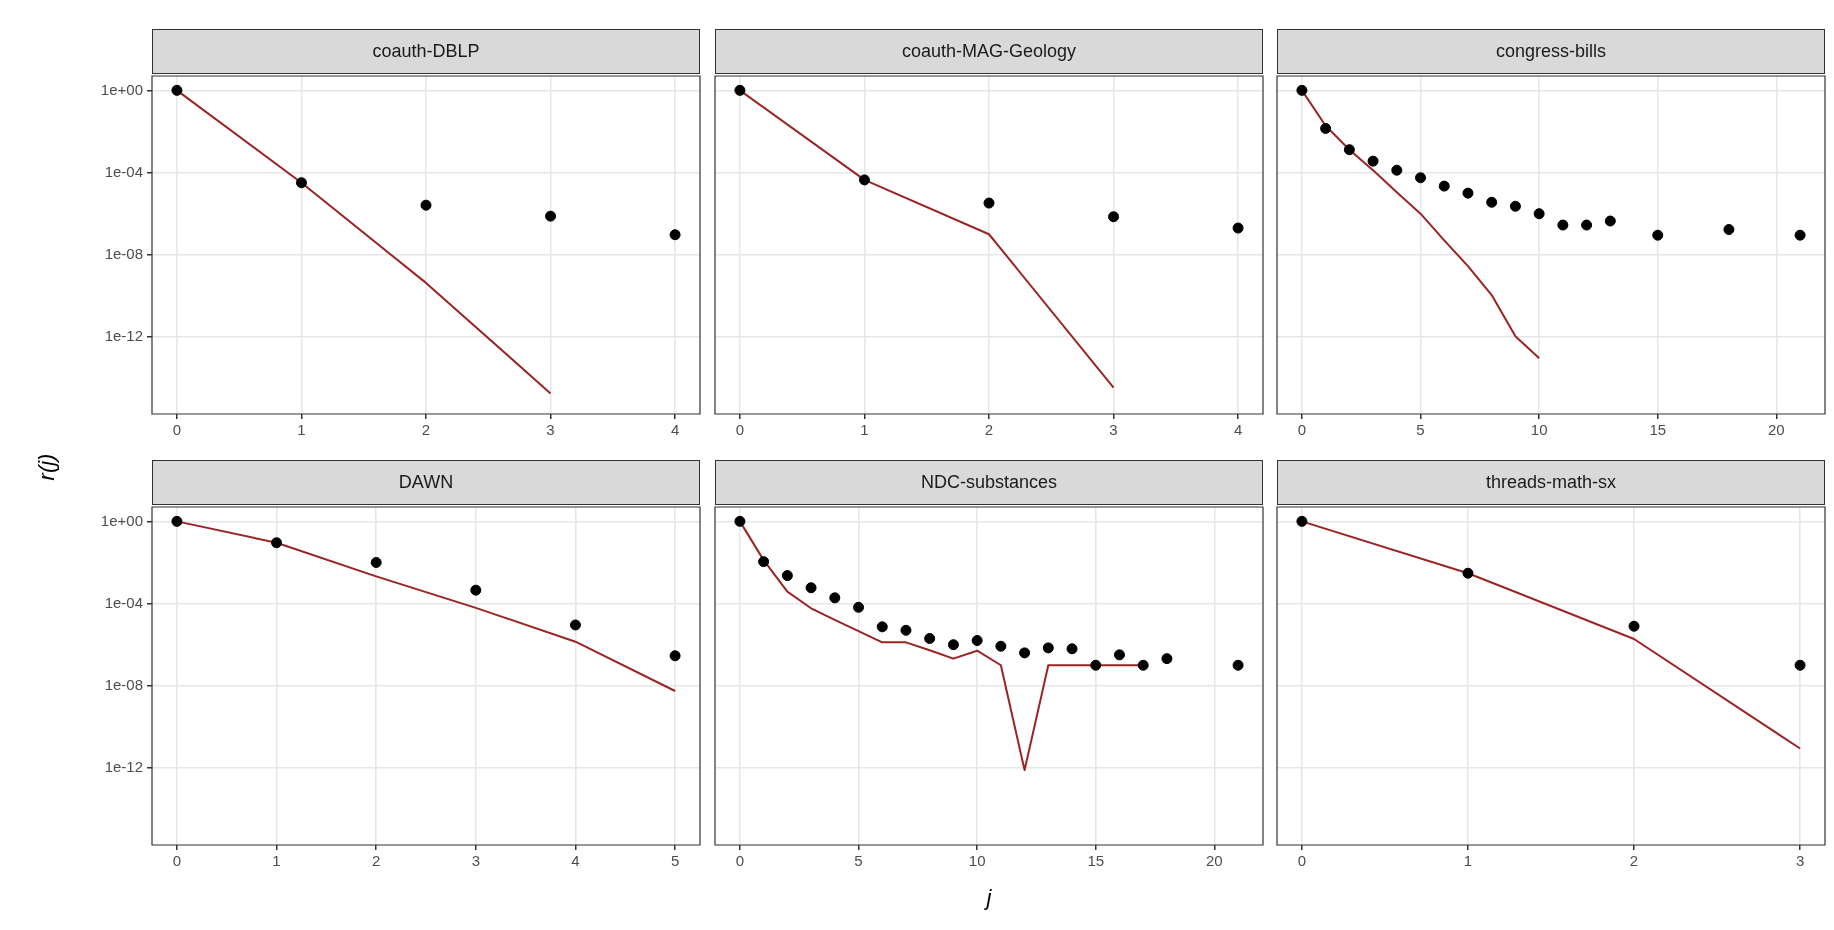  I want to click on chart-title: coauth-DBLP, so click(426, 51).